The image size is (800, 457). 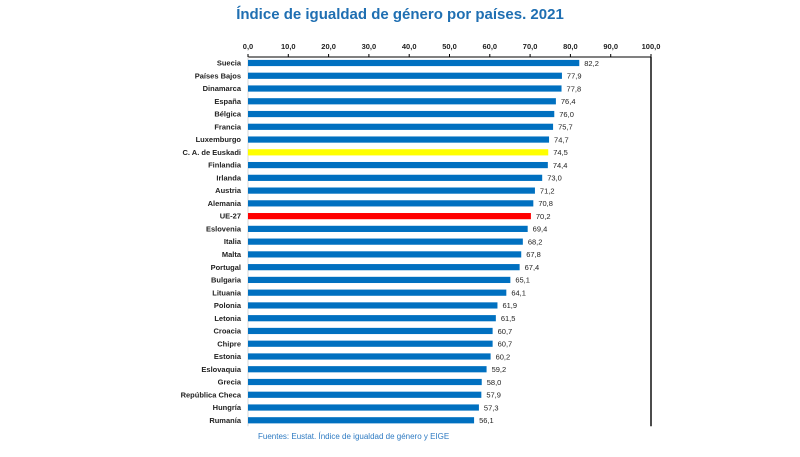 What do you see at coordinates (369, 46) in the screenshot?
I see `x-tick-label: 30,0` at bounding box center [369, 46].